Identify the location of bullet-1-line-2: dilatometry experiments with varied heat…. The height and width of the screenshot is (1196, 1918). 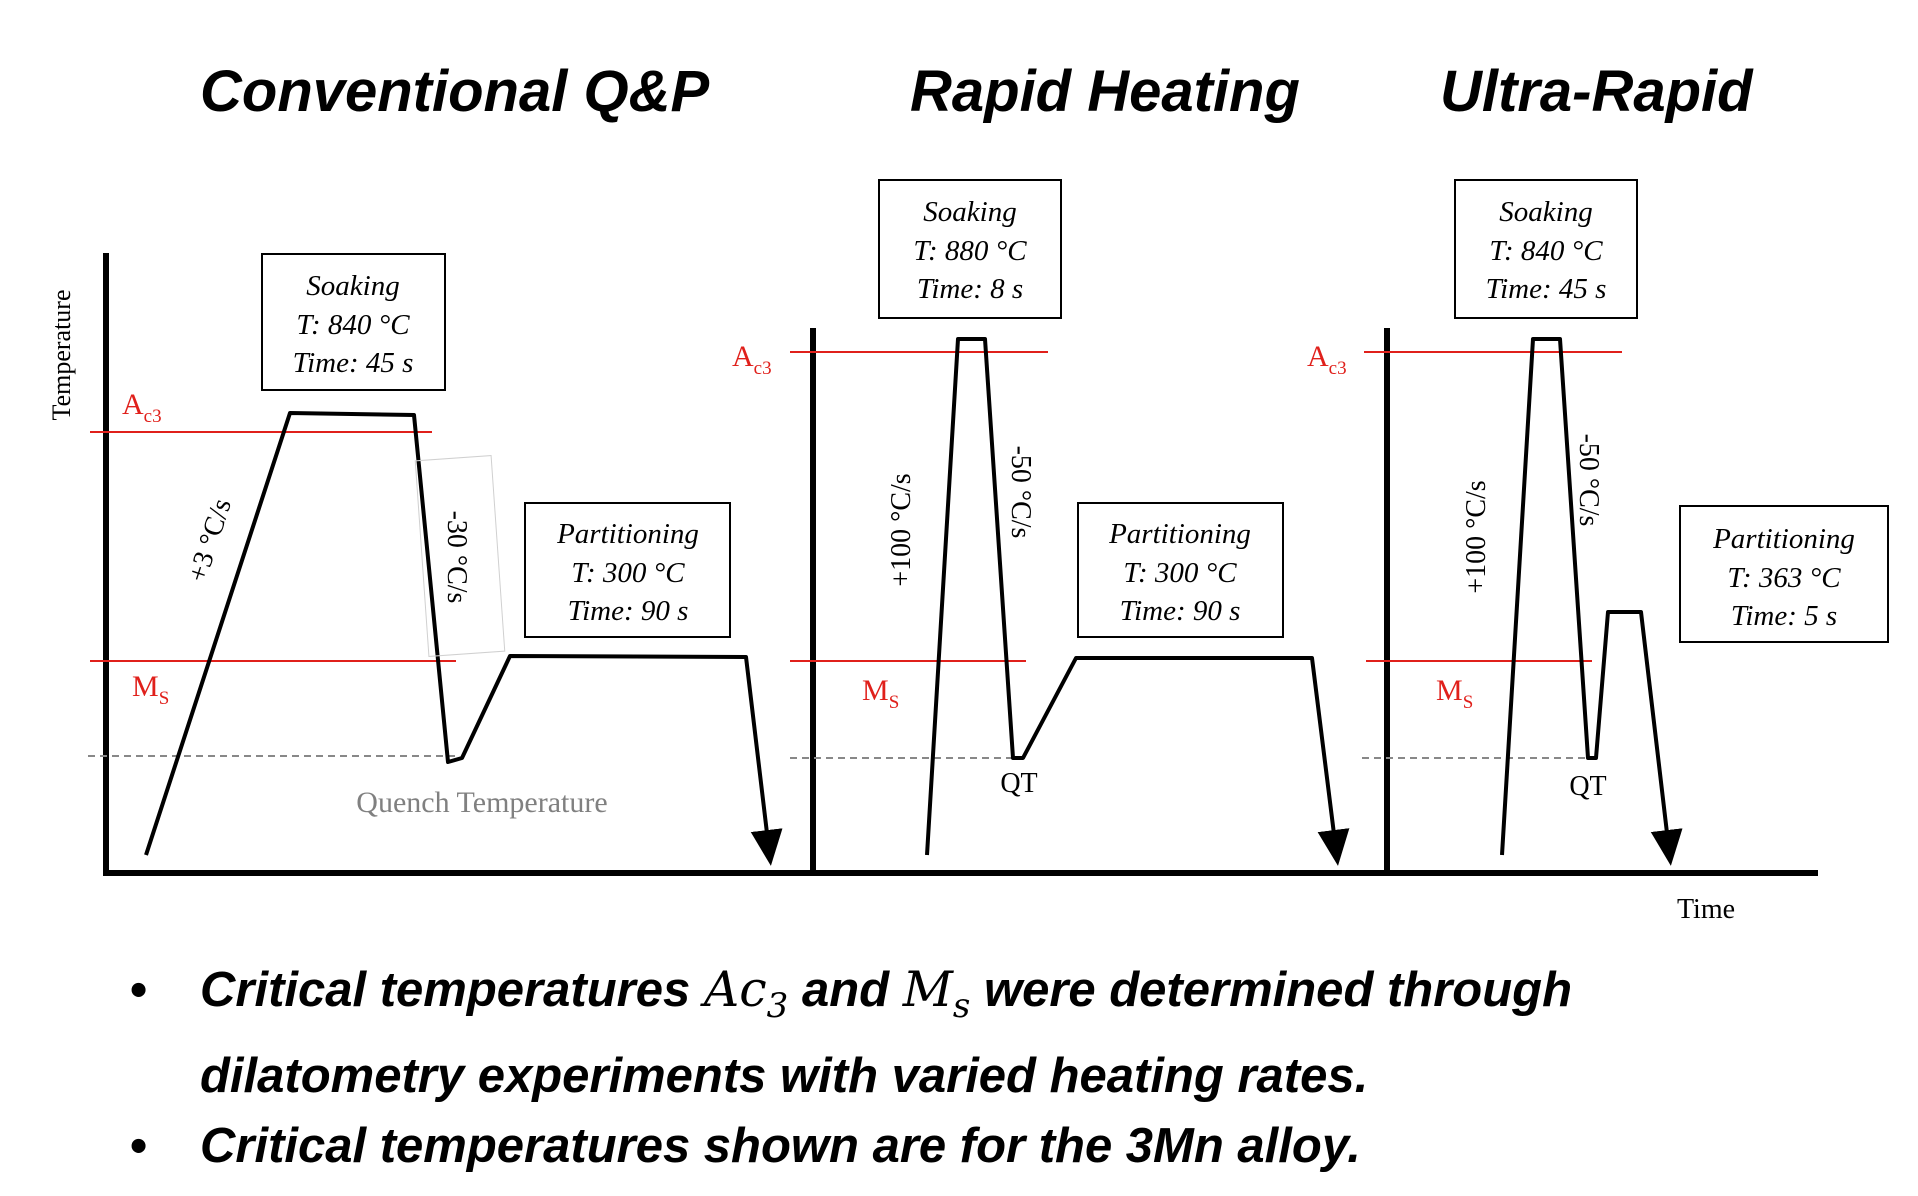
(784, 1075).